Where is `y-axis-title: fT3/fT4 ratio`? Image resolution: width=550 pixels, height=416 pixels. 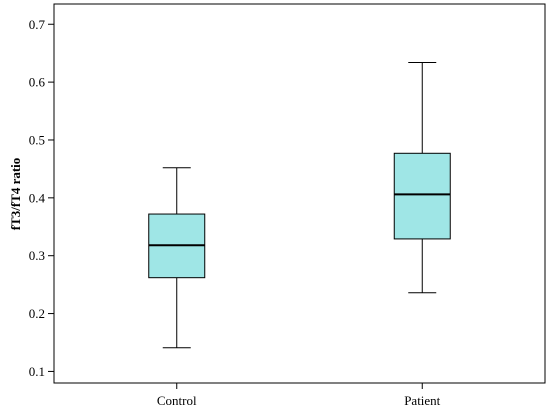
y-axis-title: fT3/fT4 ratio is located at coordinates (15, 194).